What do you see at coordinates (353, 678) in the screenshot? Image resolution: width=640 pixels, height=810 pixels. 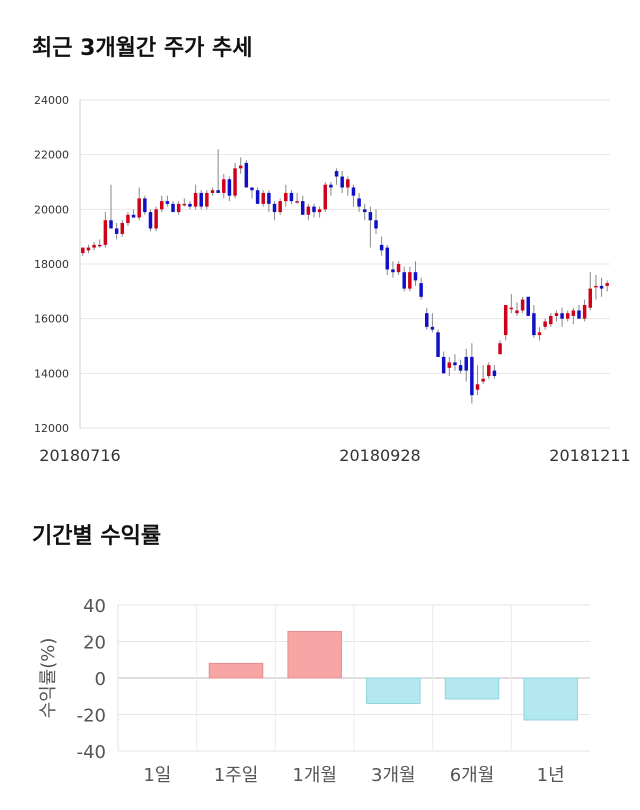 I see `returns-grid` at bounding box center [353, 678].